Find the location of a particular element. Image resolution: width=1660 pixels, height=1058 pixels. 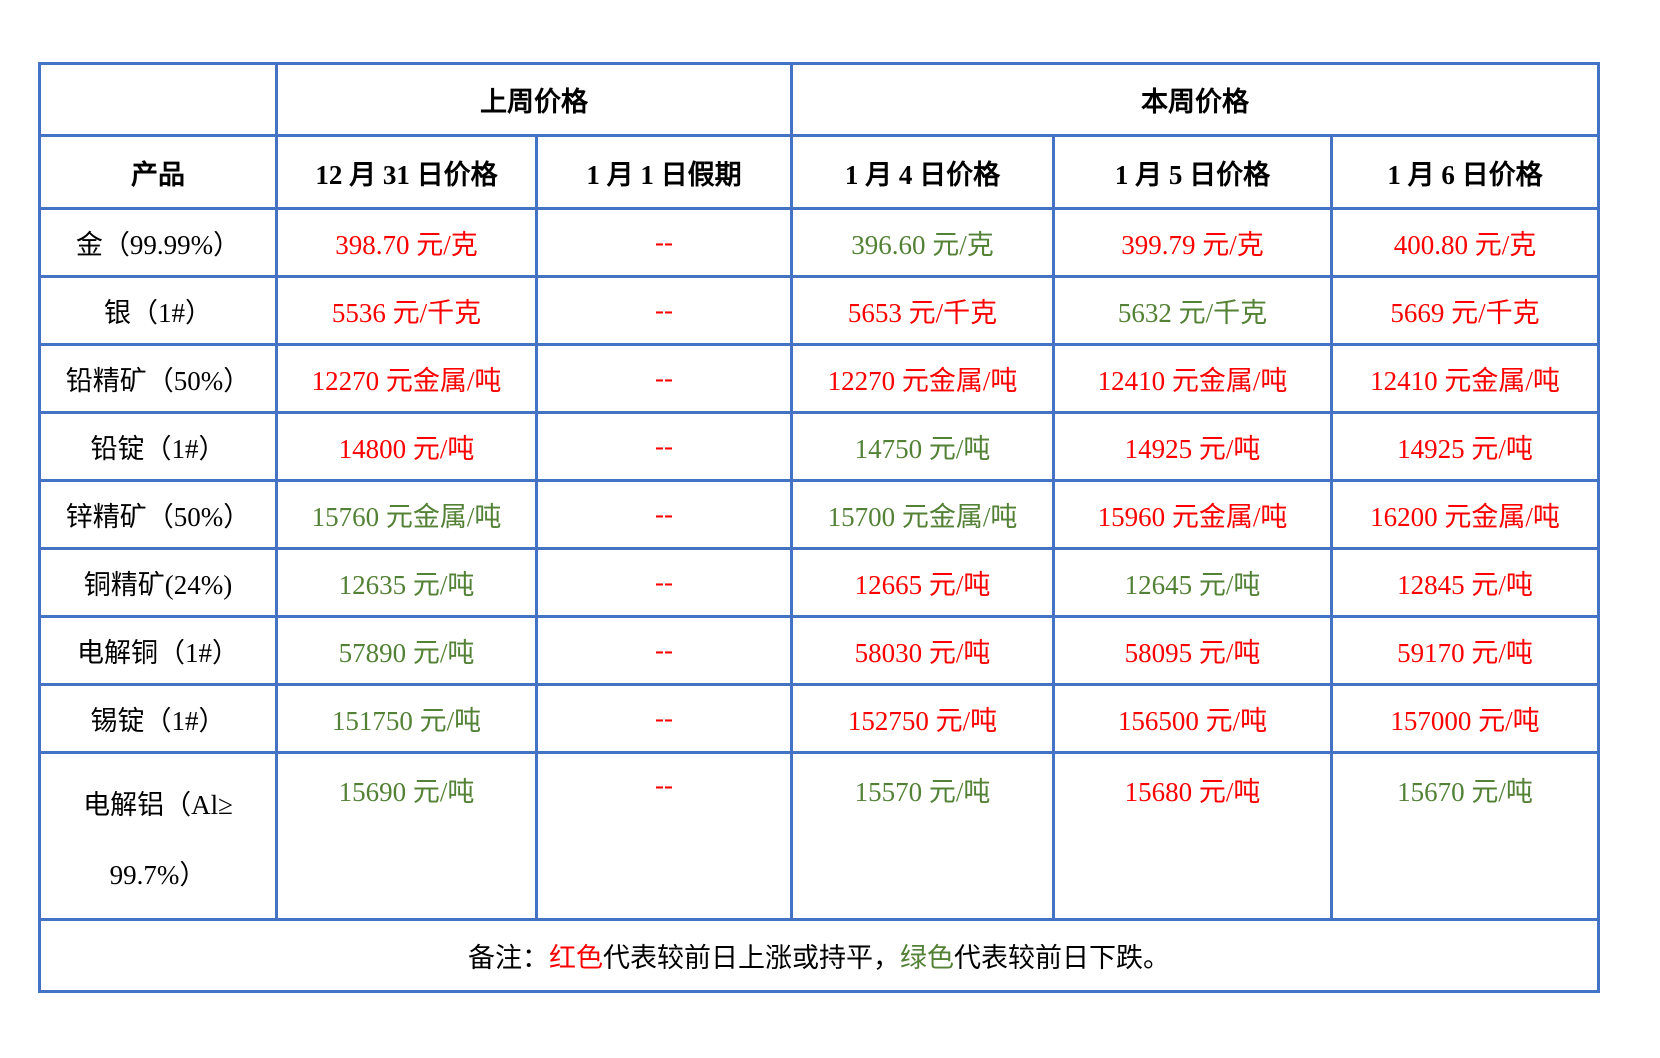

note-label: 备注： is located at coordinates (508, 958).